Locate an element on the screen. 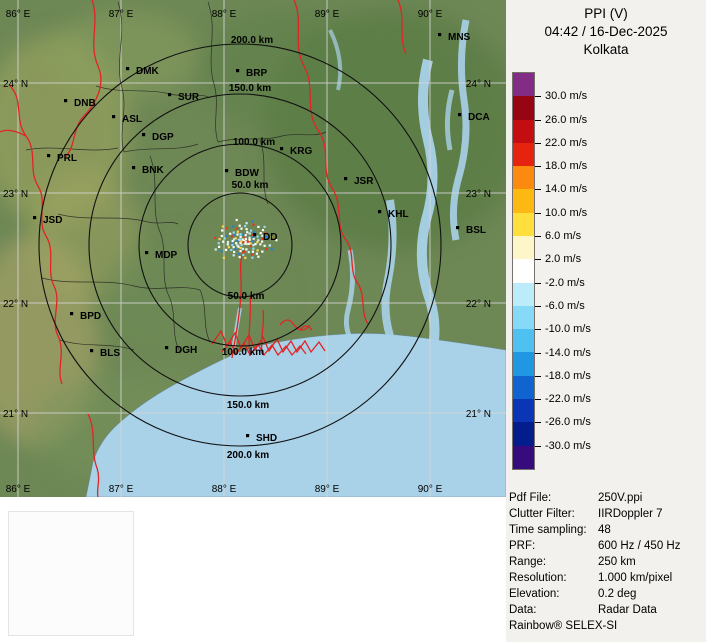 The image size is (706, 642). info-field-label: Data: is located at coordinates (523, 610).